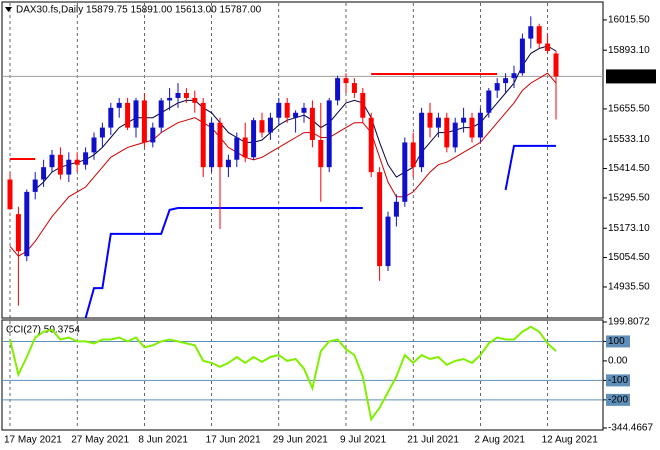 Image resolution: width=660 pixels, height=450 pixels. What do you see at coordinates (33, 440) in the screenshot?
I see `x-tick-label: 17 May 2021` at bounding box center [33, 440].